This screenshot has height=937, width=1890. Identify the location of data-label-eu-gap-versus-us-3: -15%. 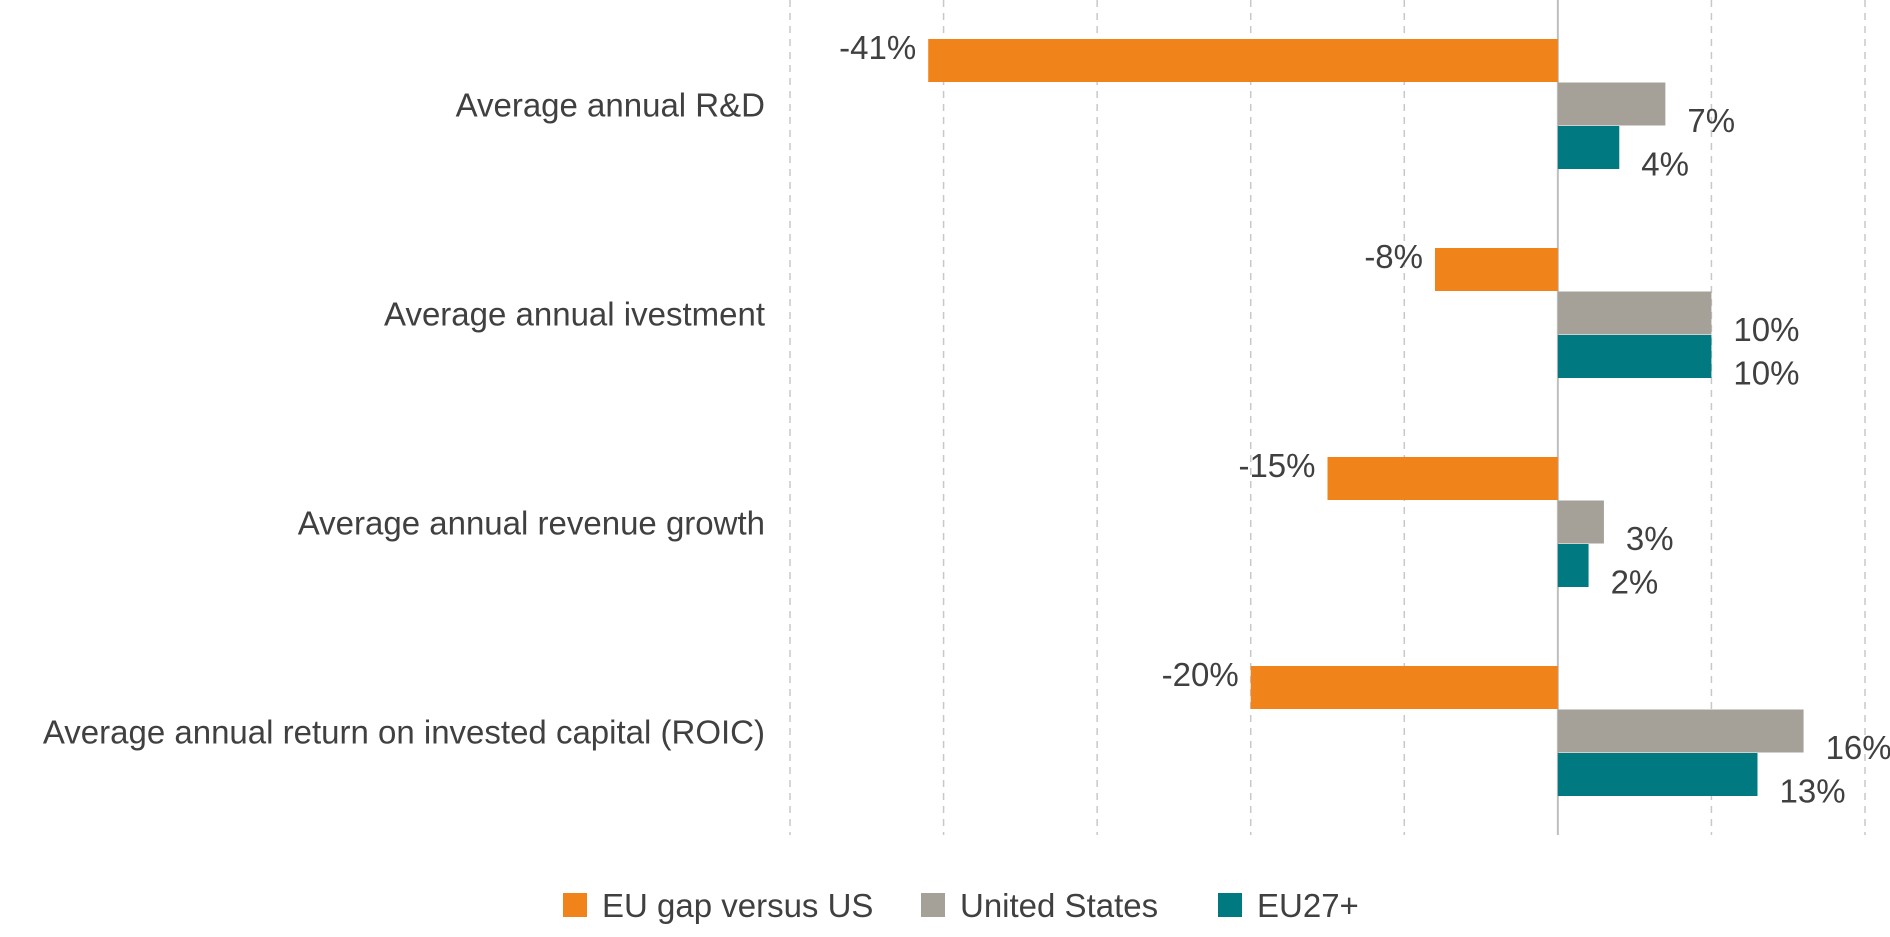
(1276, 465).